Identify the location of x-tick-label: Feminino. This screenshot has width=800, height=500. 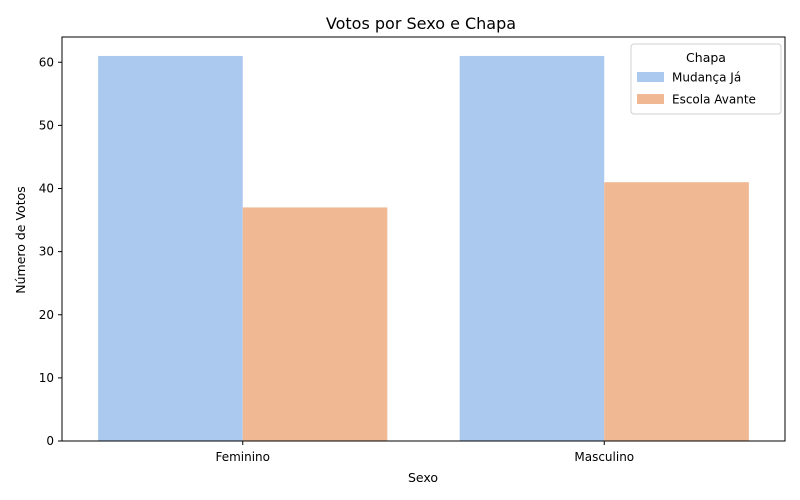
(242, 457).